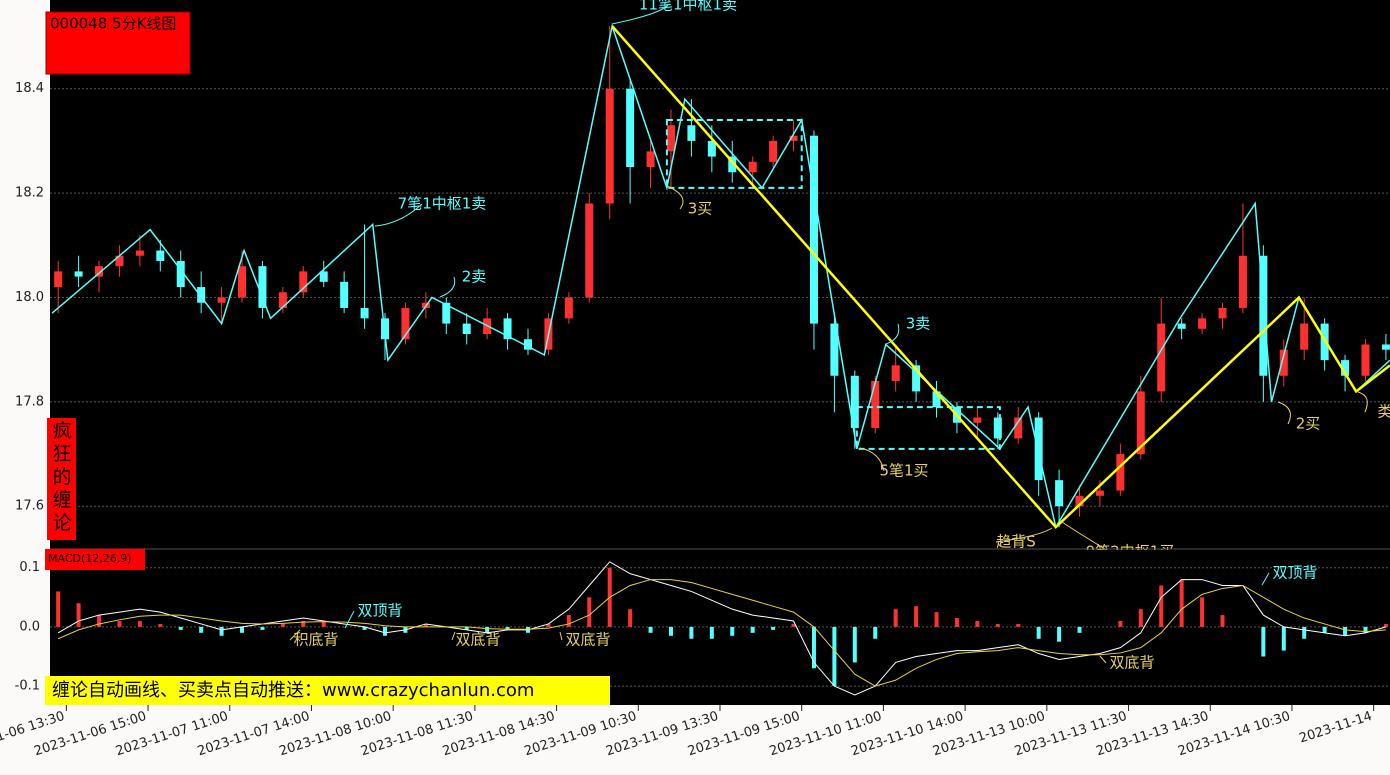  What do you see at coordinates (29, 626) in the screenshot?
I see `y-tick-label: 0.0` at bounding box center [29, 626].